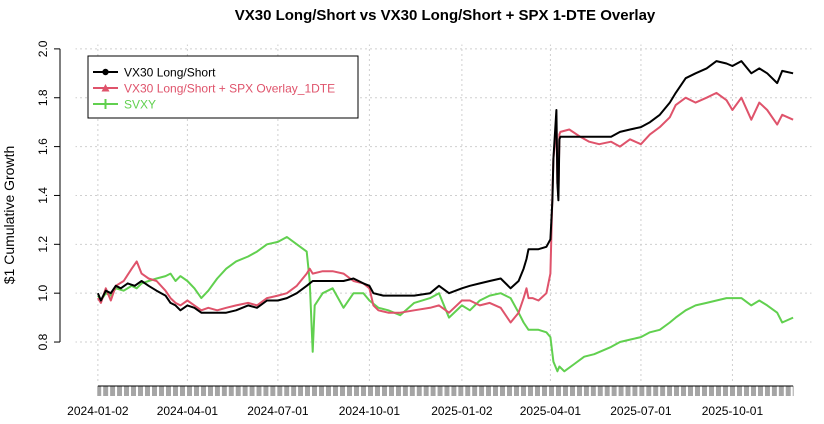  What do you see at coordinates (43, 195) in the screenshot?
I see `y-tick-label: 1.4` at bounding box center [43, 195].